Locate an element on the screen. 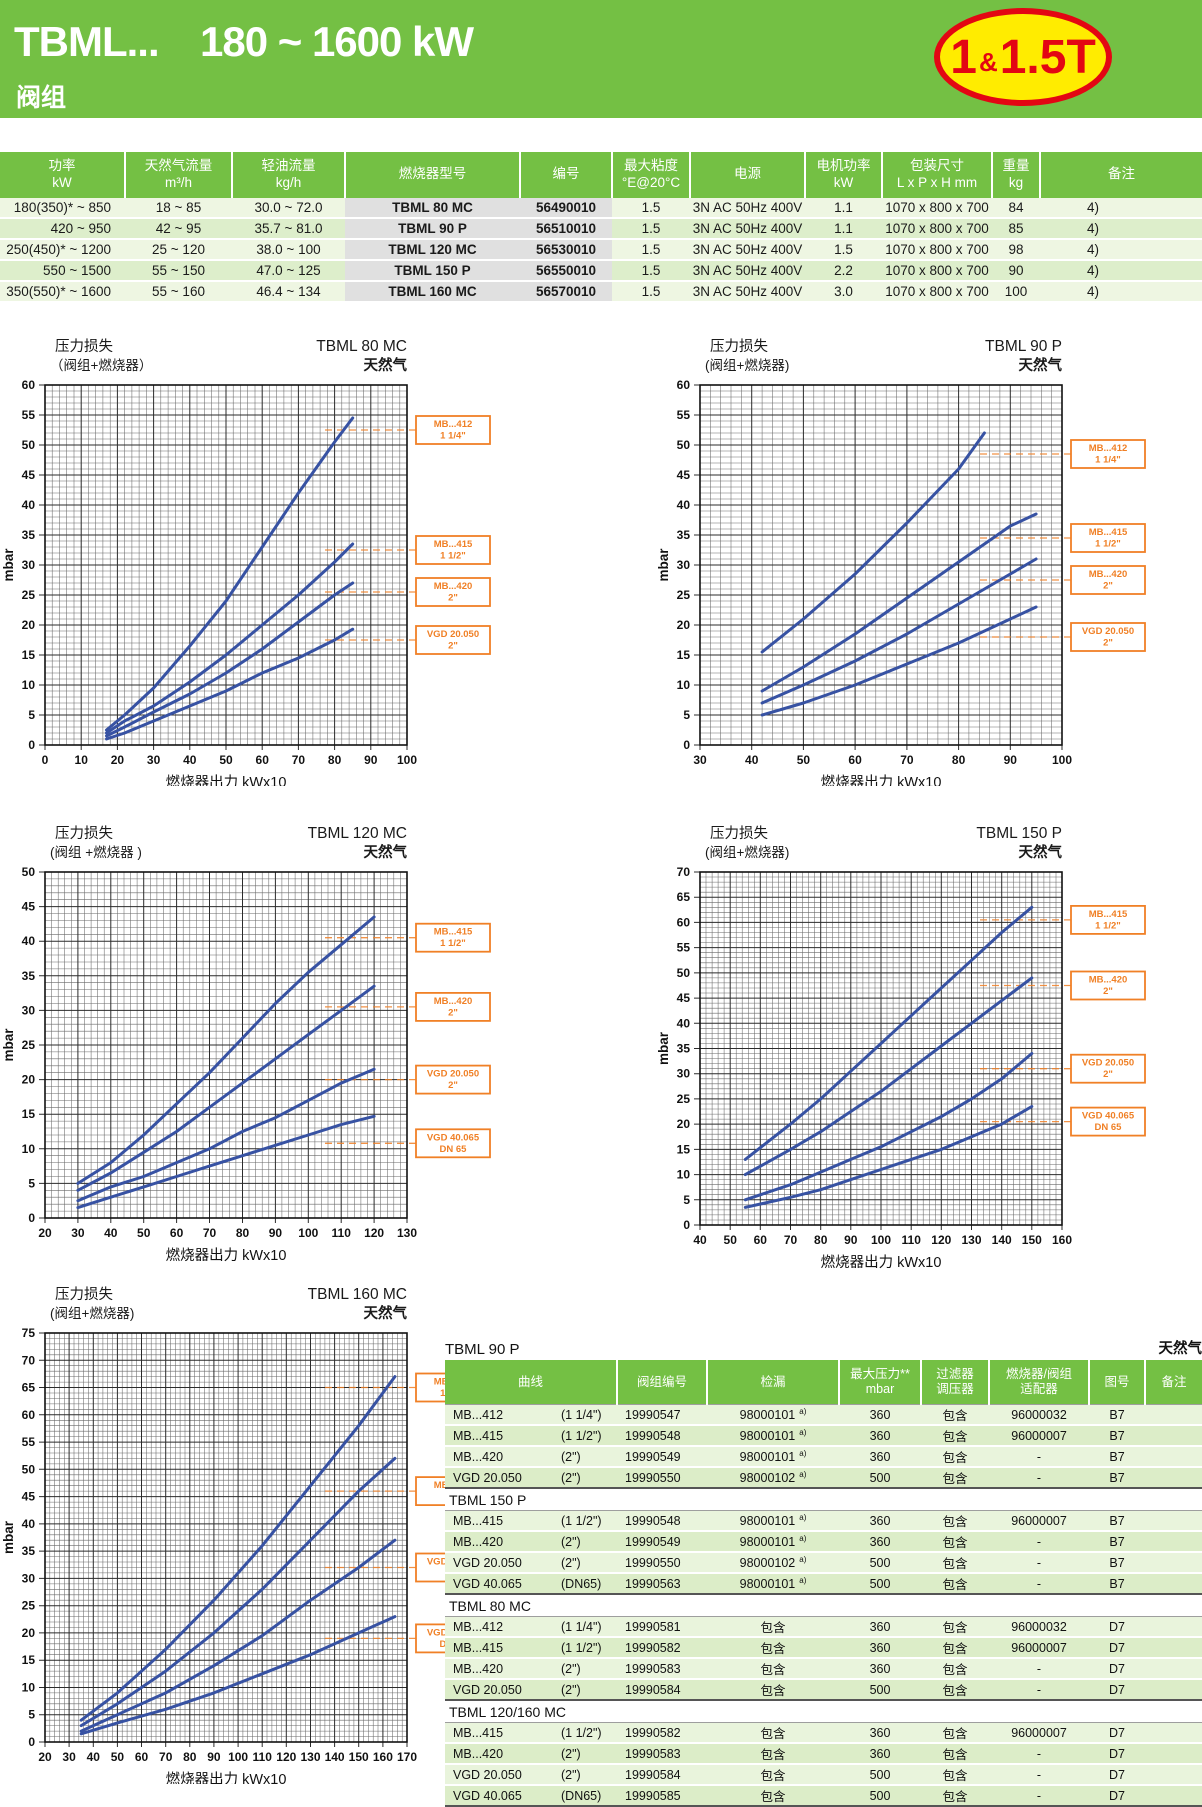 This screenshot has height=1807, width=1202. svg-text: 110 is located at coordinates (342, 1233).